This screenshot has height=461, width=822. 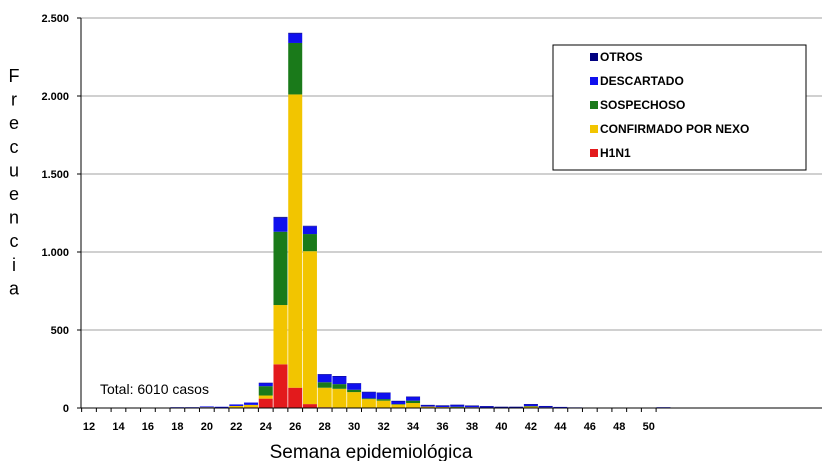 I want to click on x-tick-label: 16, so click(x=148, y=427).